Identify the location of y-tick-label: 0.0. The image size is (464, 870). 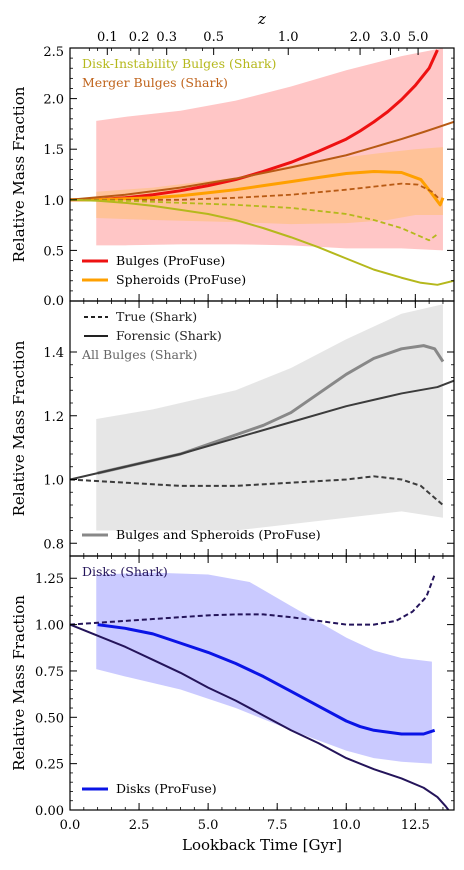
(53, 301).